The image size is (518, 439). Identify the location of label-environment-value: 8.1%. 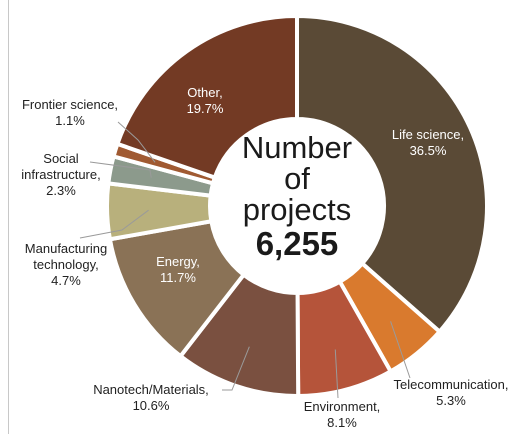
(342, 422).